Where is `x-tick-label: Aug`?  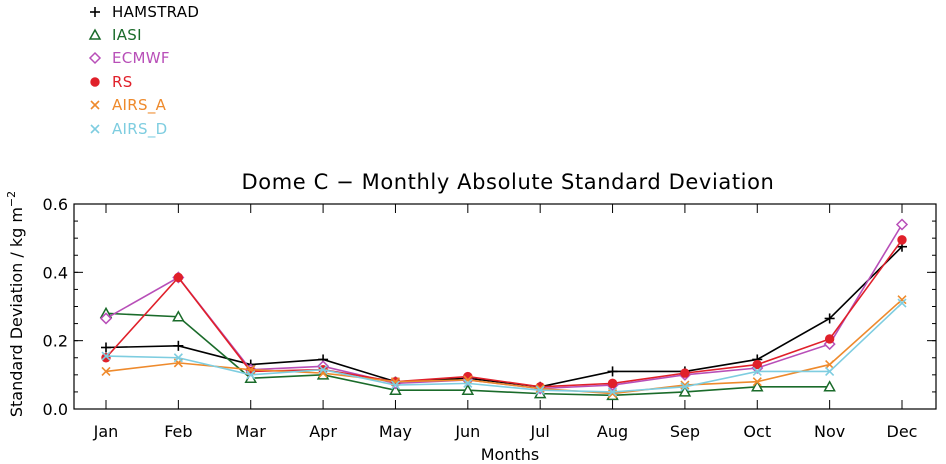
x-tick-label: Aug is located at coordinates (612, 431).